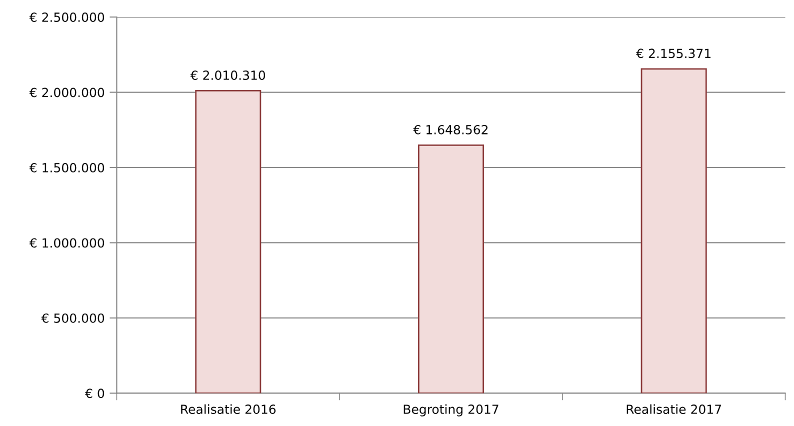 This screenshot has width=794, height=426. I want to click on y-tick-label: € 1.500.000, so click(66, 167).